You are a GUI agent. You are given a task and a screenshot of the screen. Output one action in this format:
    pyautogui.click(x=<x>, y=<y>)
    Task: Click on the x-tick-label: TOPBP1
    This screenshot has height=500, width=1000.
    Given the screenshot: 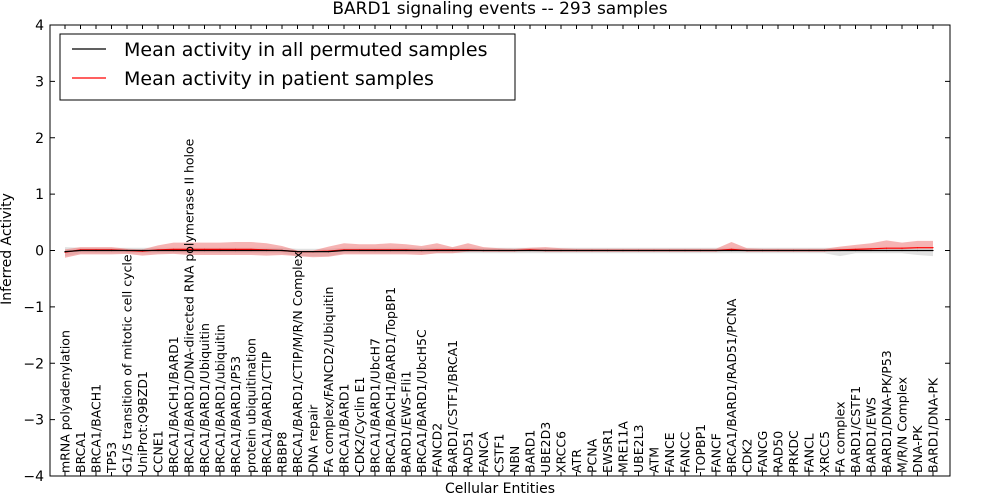 What is the action you would take?
    pyautogui.click(x=700, y=449)
    